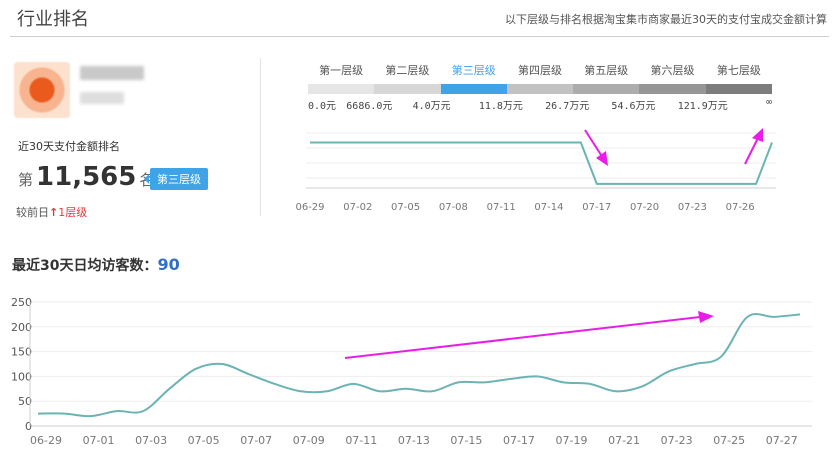 The height and width of the screenshot is (459, 839). Describe the element at coordinates (473, 70) in the screenshot. I see `tier-label: 第三层级` at that location.